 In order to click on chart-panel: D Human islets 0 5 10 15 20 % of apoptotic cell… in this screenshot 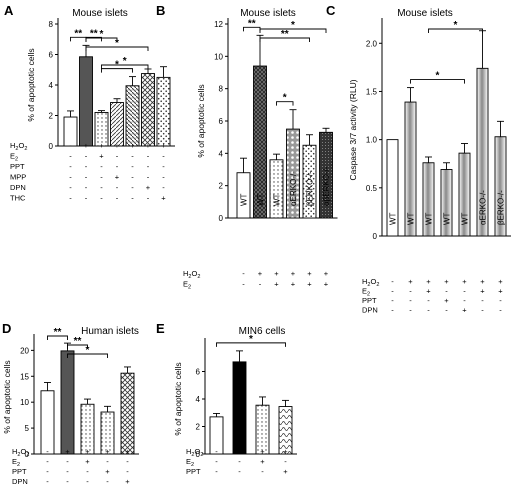, I will do `click(70, 403)`.